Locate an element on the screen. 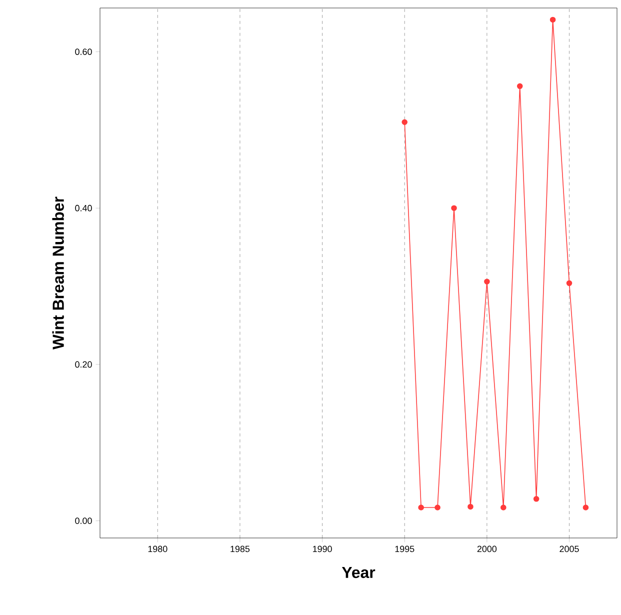 The width and height of the screenshot is (621, 615). x-tick-label: 1980 is located at coordinates (158, 549).